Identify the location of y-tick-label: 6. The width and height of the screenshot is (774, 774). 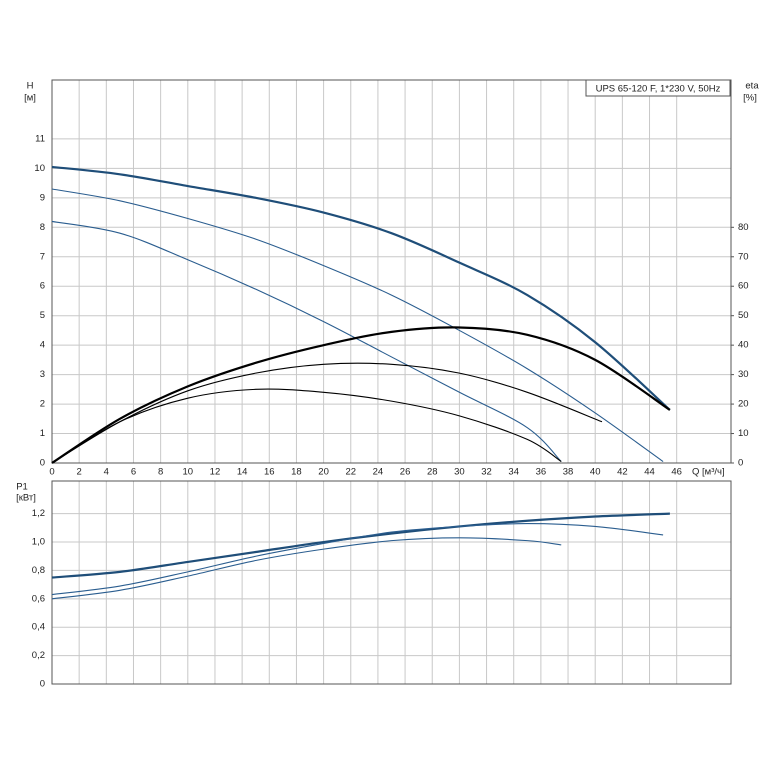
(42, 286).